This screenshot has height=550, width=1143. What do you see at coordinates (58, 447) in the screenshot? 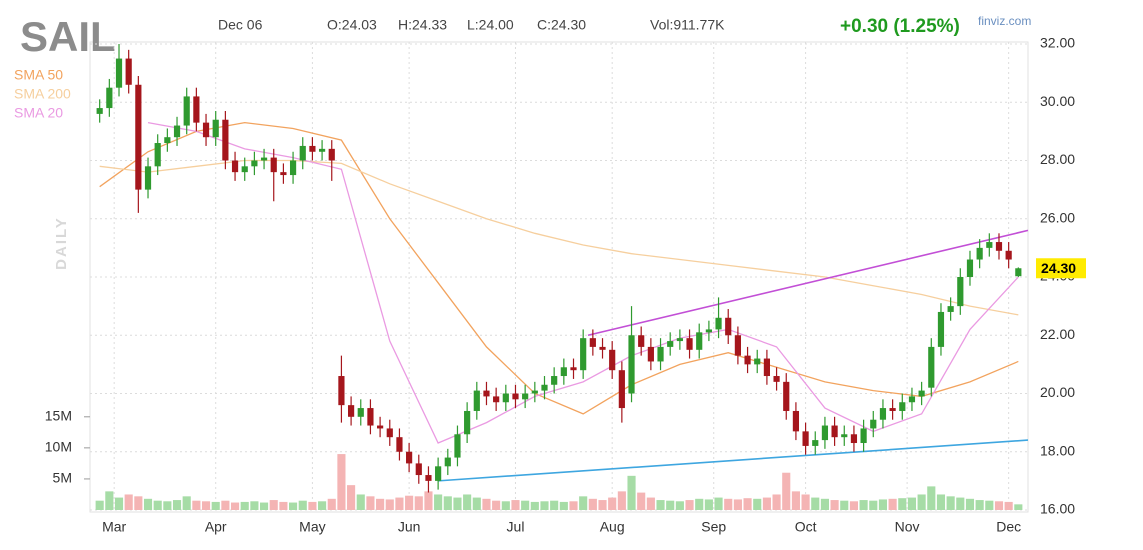
I see `y2-tick-label: 10M` at bounding box center [58, 447].